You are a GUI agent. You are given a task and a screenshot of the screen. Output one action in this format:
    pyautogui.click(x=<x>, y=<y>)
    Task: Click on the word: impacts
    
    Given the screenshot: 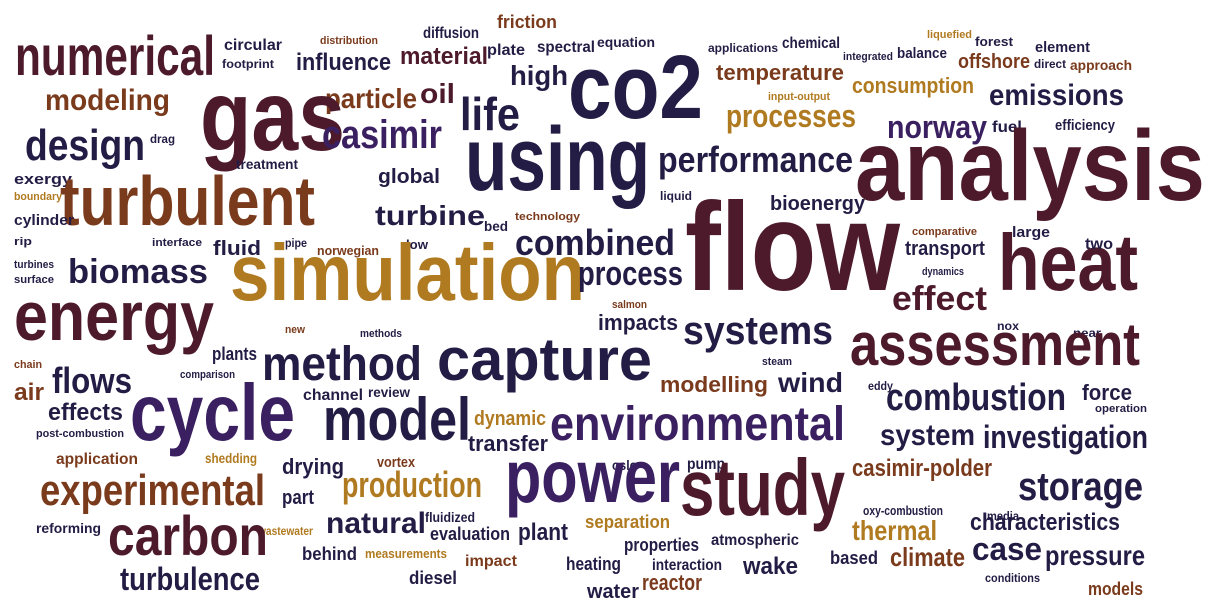 What is the action you would take?
    pyautogui.click(x=638, y=322)
    